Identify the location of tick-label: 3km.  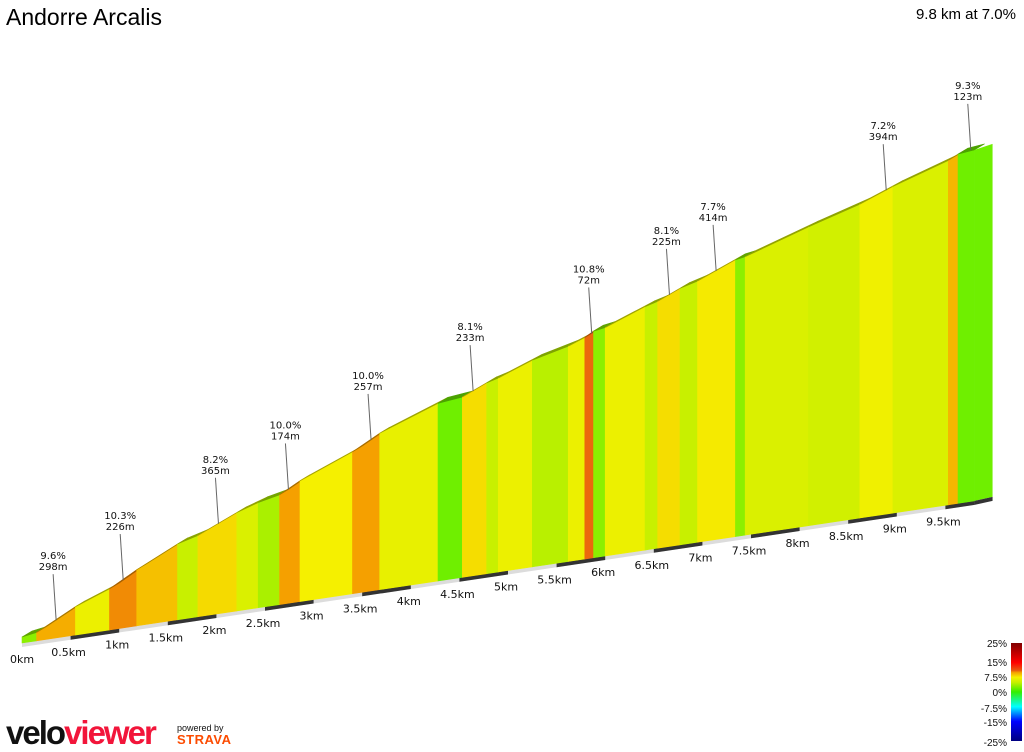
(312, 616).